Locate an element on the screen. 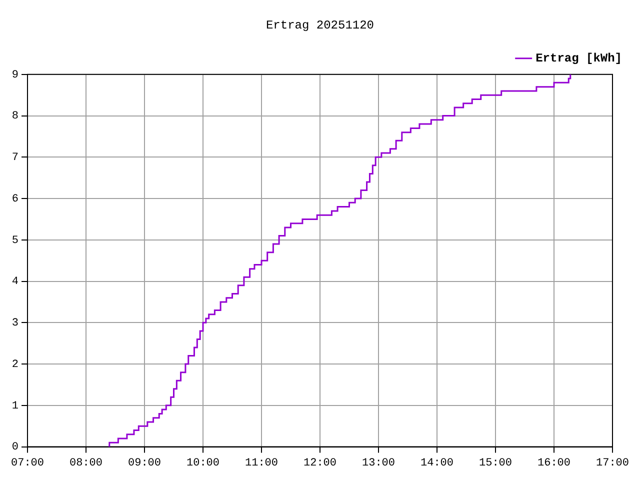 The height and width of the screenshot is (480, 640). y-tick-label: 1 is located at coordinates (15, 406).